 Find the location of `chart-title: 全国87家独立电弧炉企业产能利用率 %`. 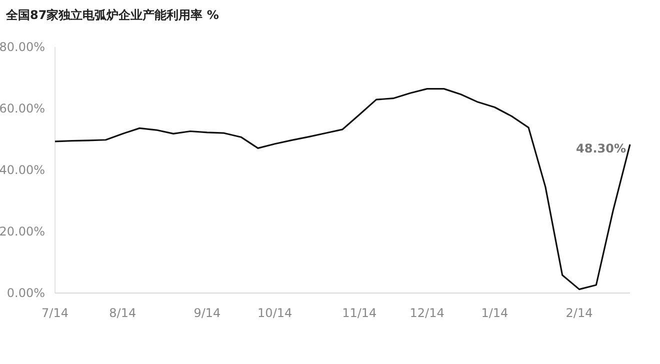

chart-title: 全国87家独立电弧炉企业产能利用率 % is located at coordinates (112, 15).